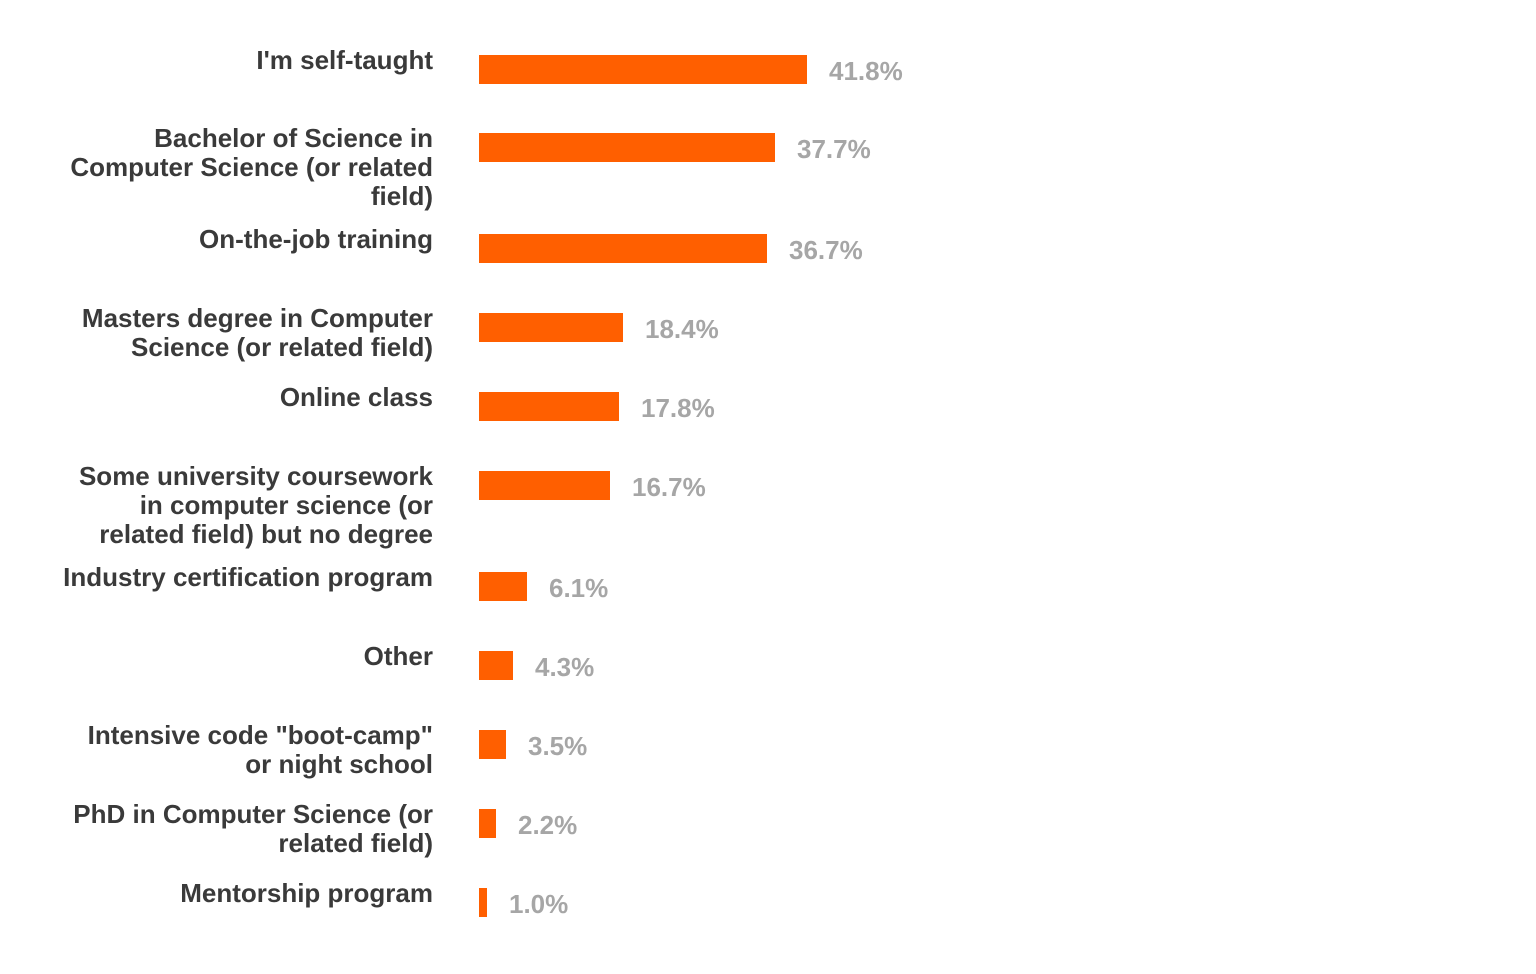 Image resolution: width=1536 pixels, height=974 pixels. Describe the element at coordinates (260, 735) in the screenshot. I see `category-label-line: Intensive code "boot-camp"` at that location.